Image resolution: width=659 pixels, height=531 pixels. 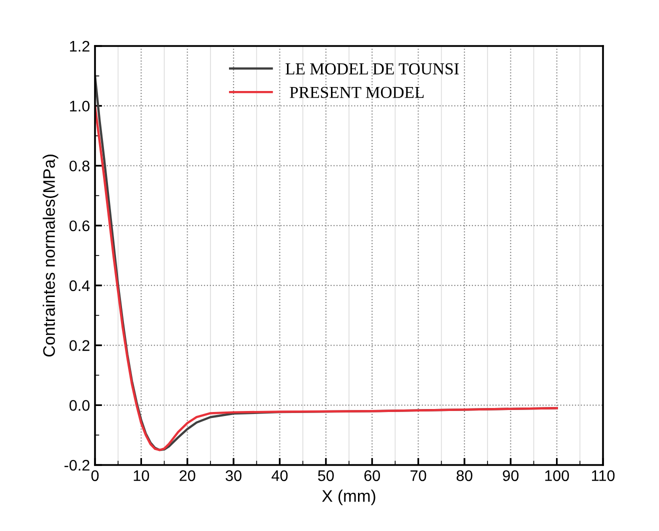 What do you see at coordinates (77, 465) in the screenshot?
I see `y-tick-label: -0.2` at bounding box center [77, 465].